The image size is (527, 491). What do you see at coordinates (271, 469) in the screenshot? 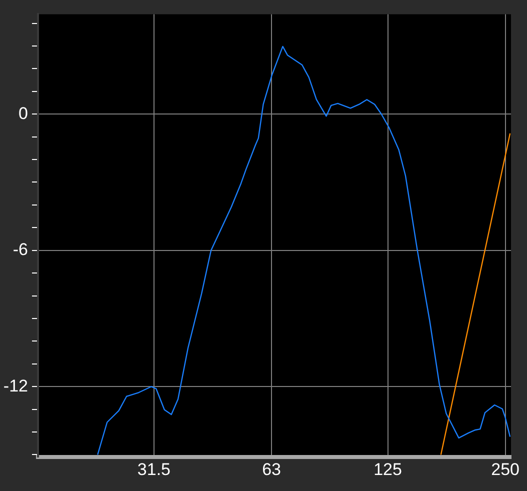
I see `x-tick-label: 63` at bounding box center [271, 469].